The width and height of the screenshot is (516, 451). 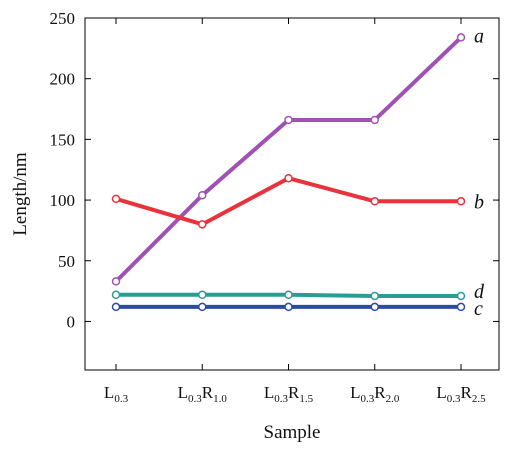 What do you see at coordinates (478, 309) in the screenshot?
I see `series-tag-c: c` at bounding box center [478, 309].